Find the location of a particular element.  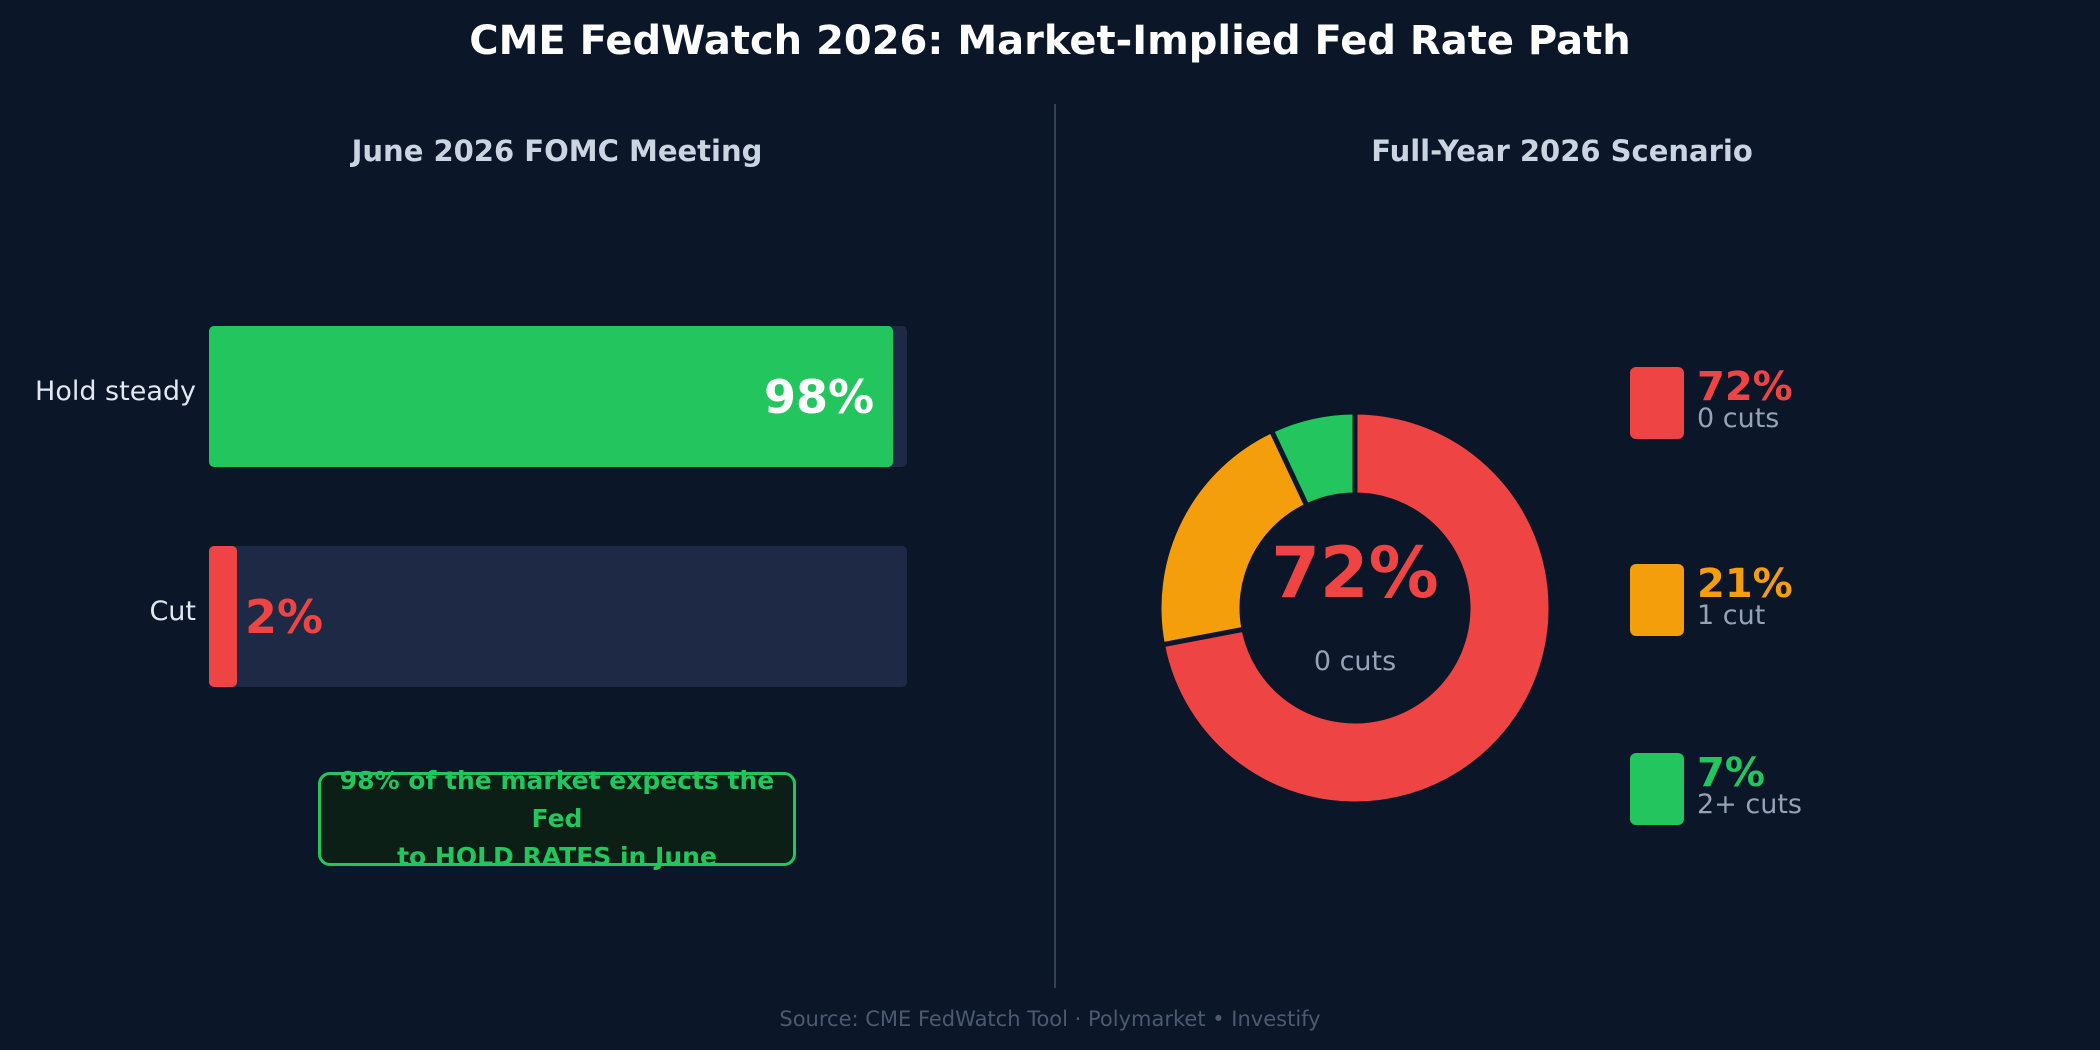

june-panel-title: June 2026 FOMC Meeting is located at coordinates (557, 151).